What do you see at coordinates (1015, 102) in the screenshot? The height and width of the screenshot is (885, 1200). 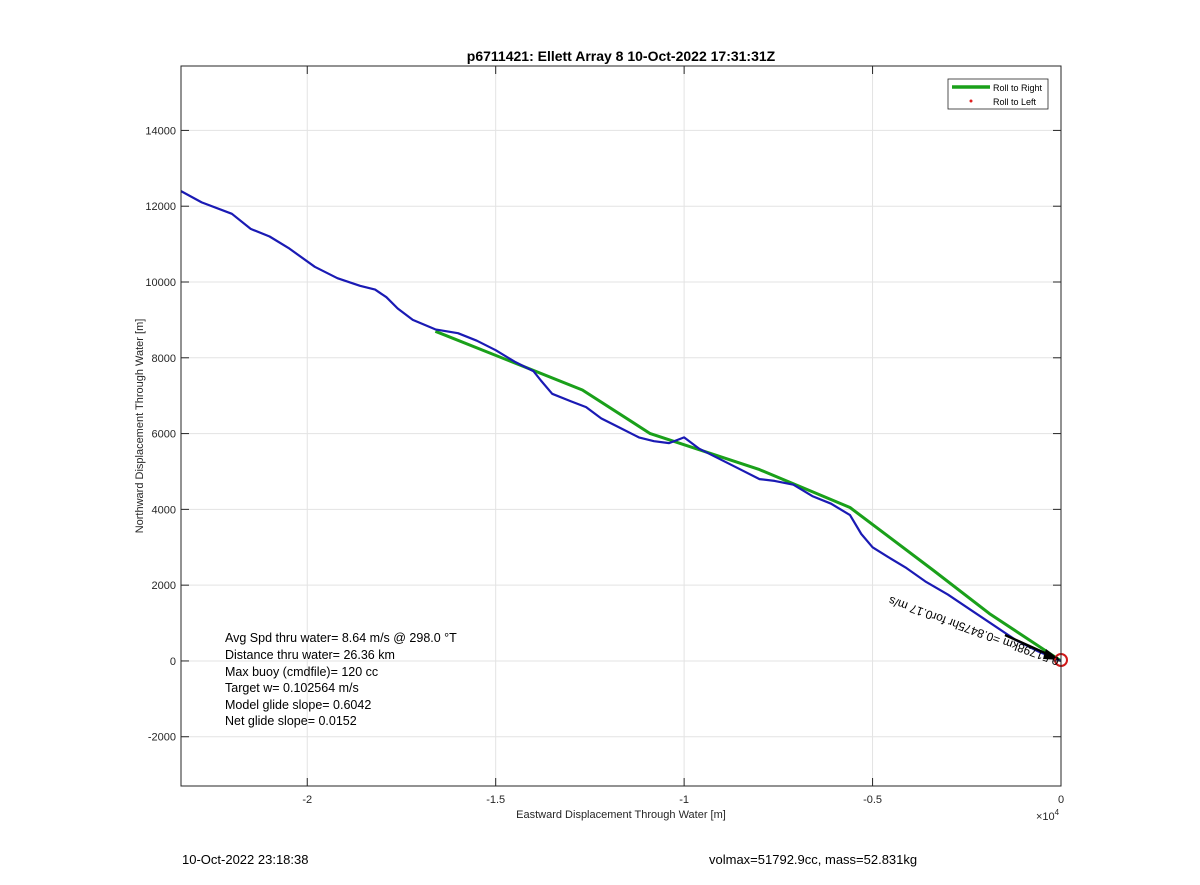 I see `legend-label-roll-left: Roll to Left` at bounding box center [1015, 102].